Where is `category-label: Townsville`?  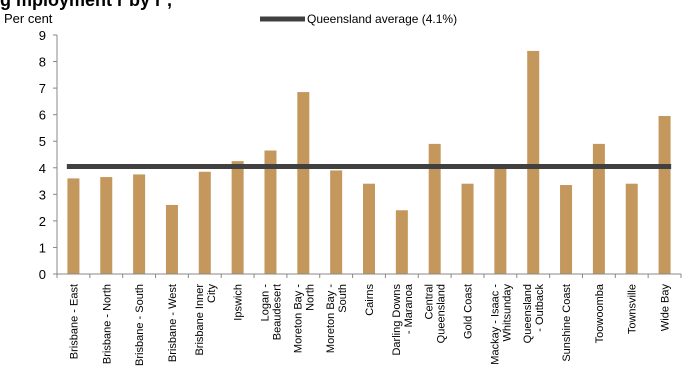
category-label: Townsville is located at coordinates (633, 309).